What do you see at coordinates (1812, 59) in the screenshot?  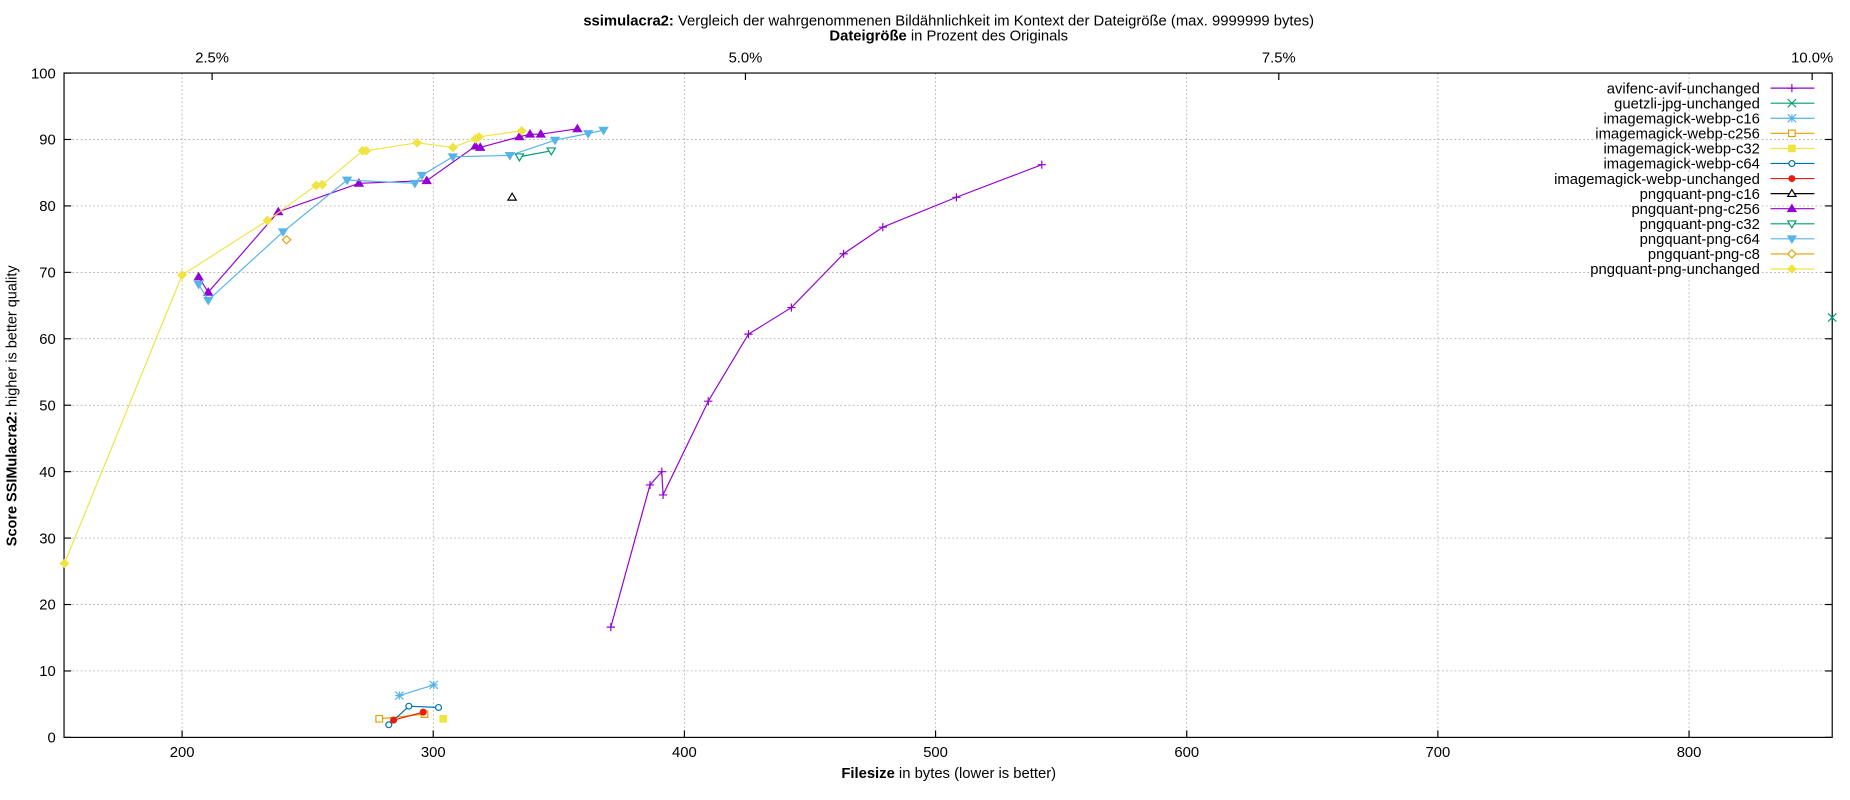 I see `x2-tick-label: 10.0%` at bounding box center [1812, 59].